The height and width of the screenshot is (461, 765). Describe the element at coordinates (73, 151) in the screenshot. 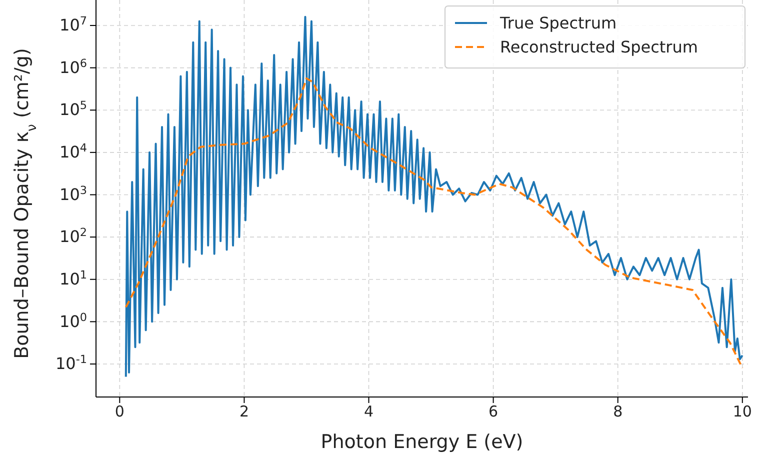

I see `y-tick-label: 10$^{4}$` at that location.